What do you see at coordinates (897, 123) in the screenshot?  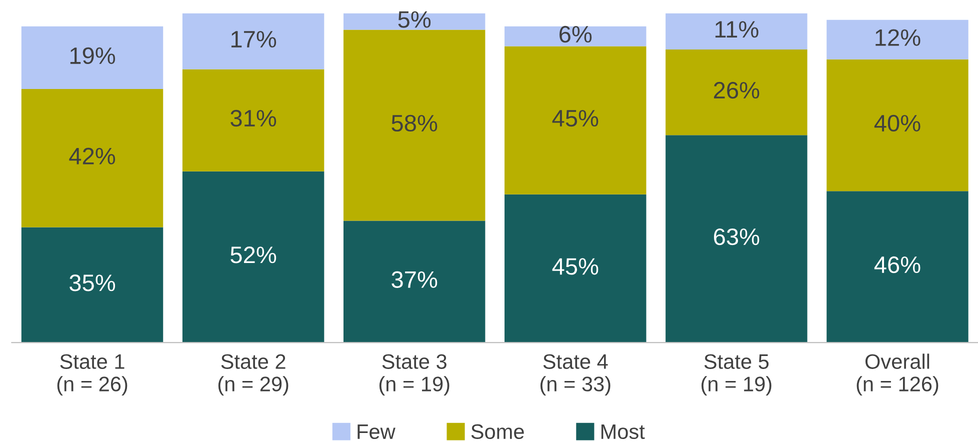 I see `data-label: 40%` at bounding box center [897, 123].